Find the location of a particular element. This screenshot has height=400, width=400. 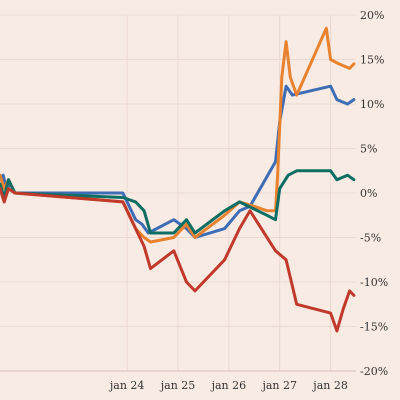

x-tick-label-3: jan 27 is located at coordinates (278, 385).